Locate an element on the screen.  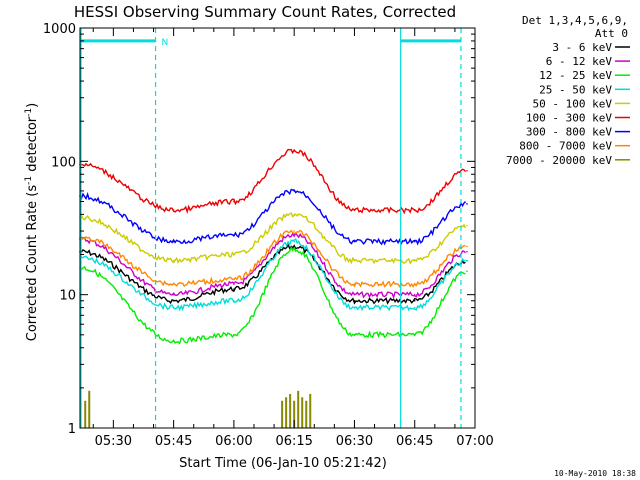
x-tick-label: 06:15 is located at coordinates (293, 441).